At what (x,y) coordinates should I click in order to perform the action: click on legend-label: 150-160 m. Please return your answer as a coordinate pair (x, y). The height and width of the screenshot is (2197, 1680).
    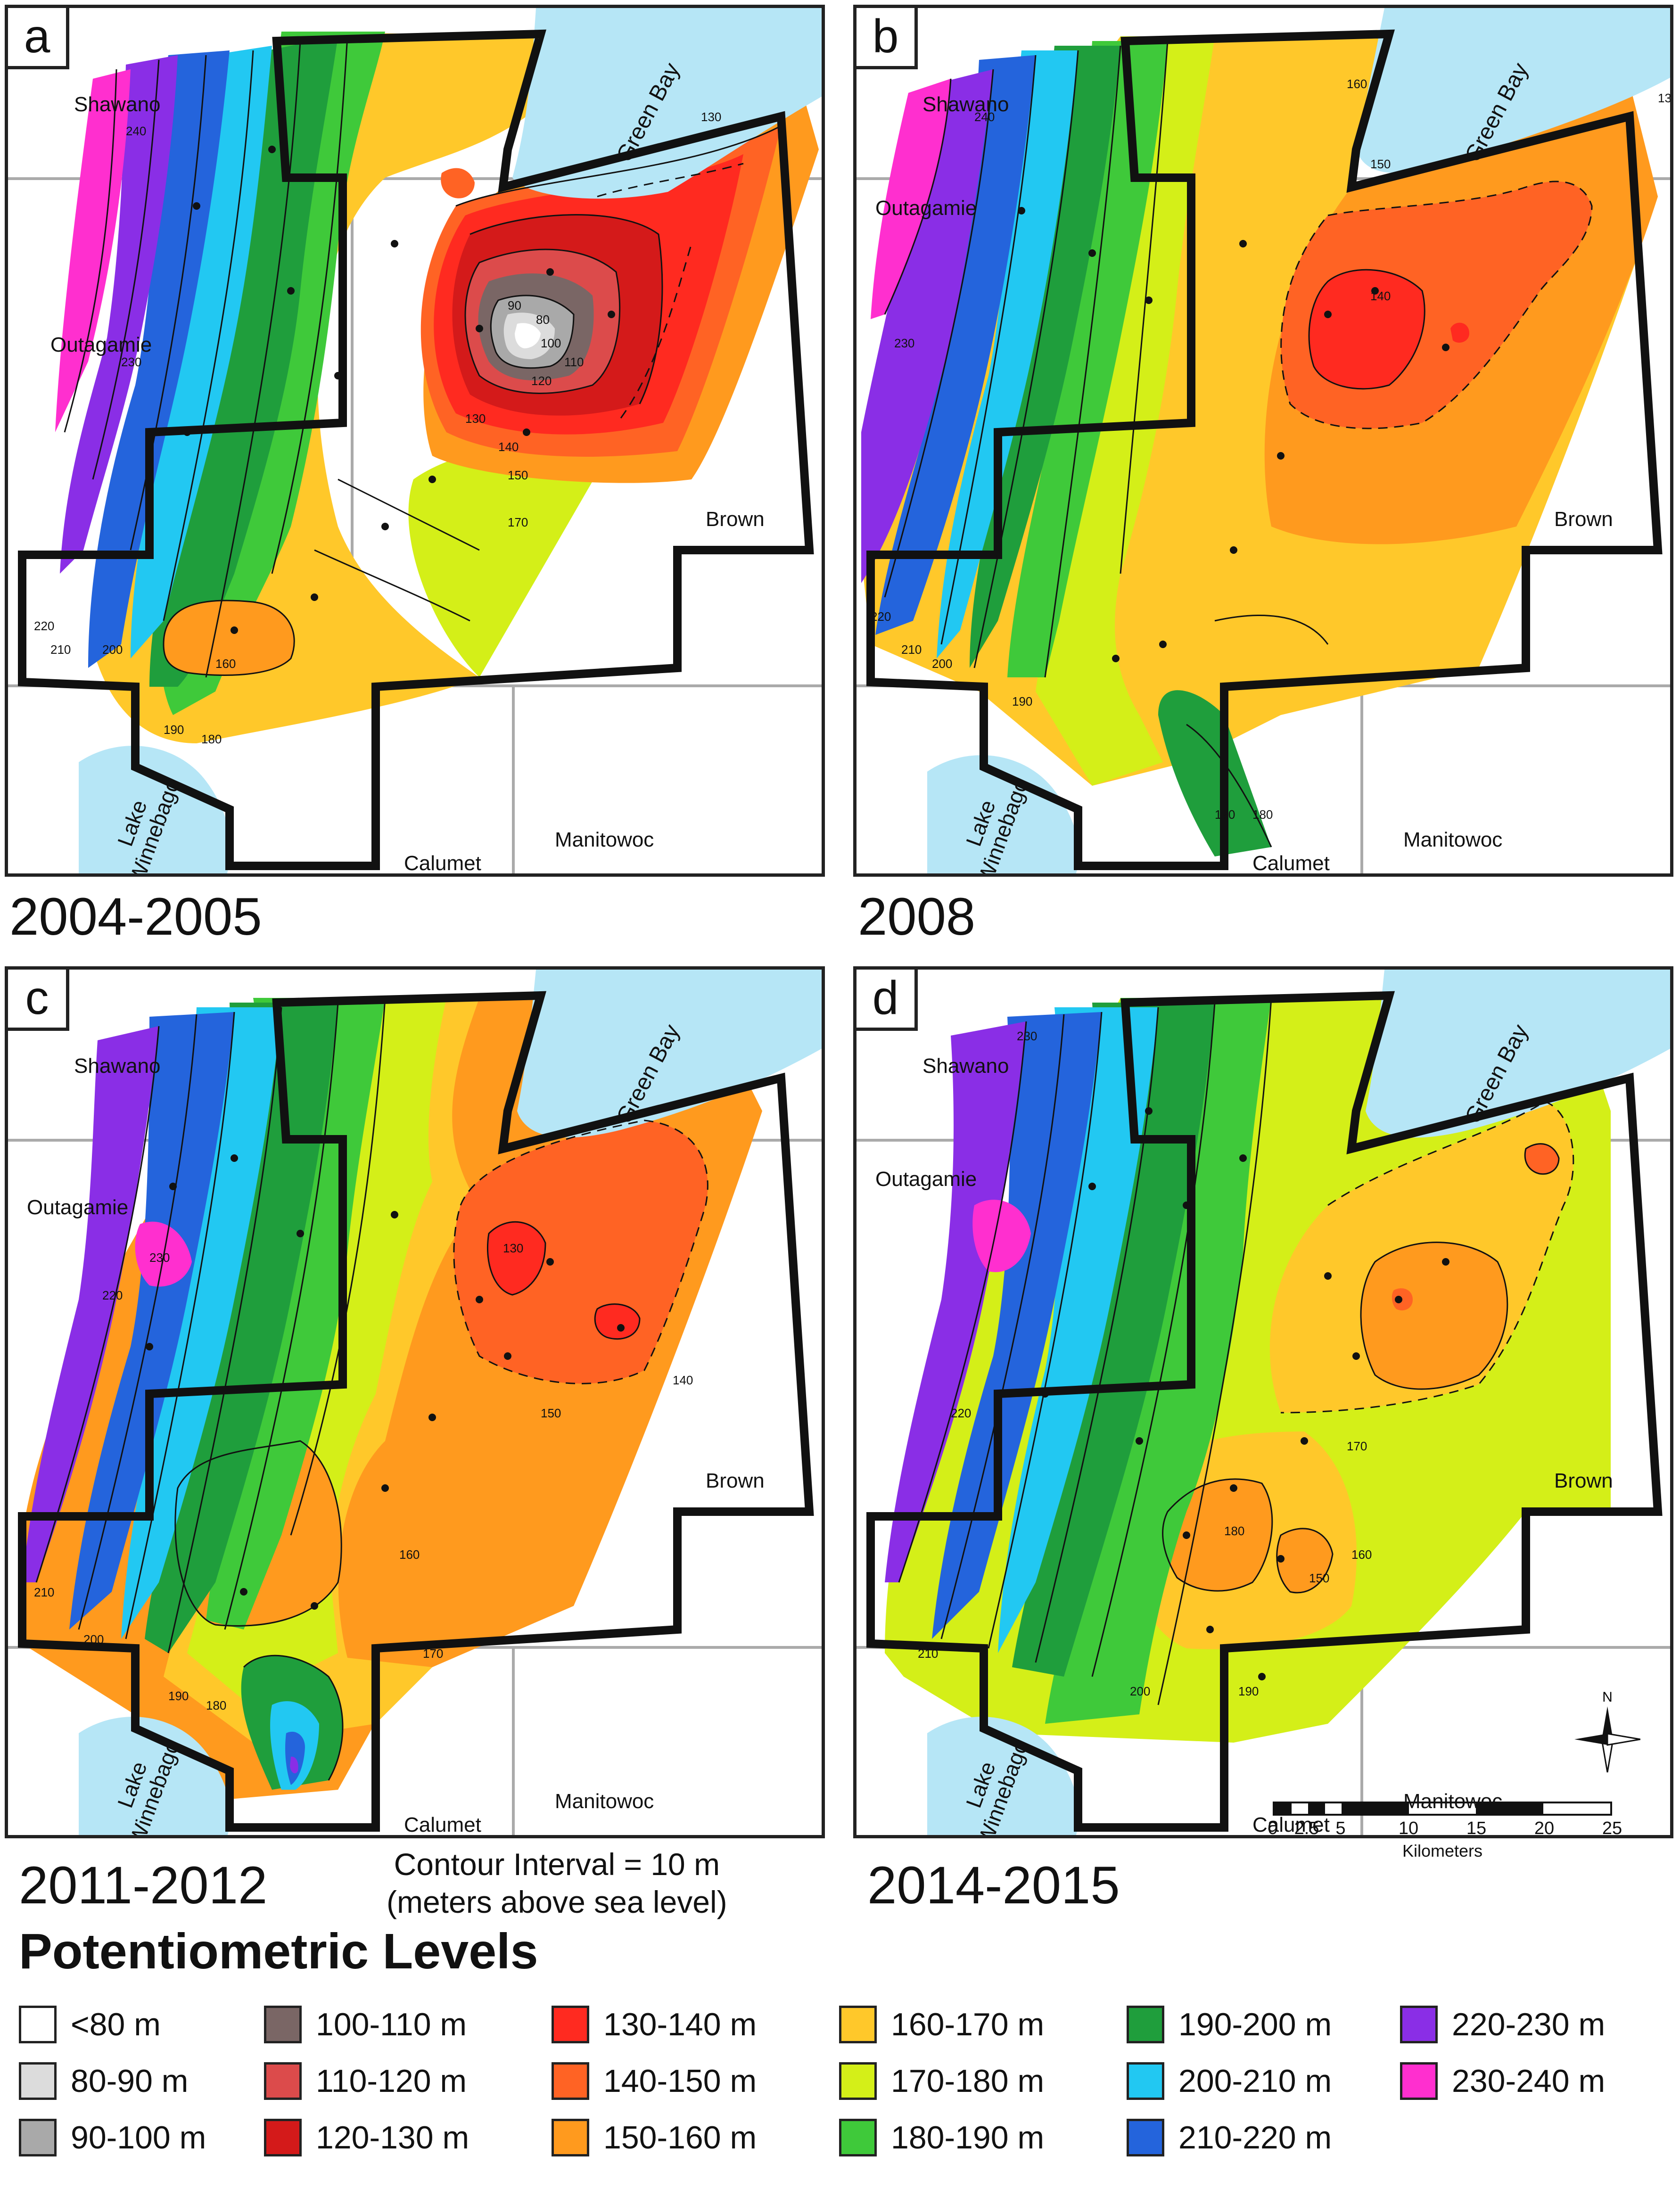
    Looking at the image, I should click on (680, 2138).